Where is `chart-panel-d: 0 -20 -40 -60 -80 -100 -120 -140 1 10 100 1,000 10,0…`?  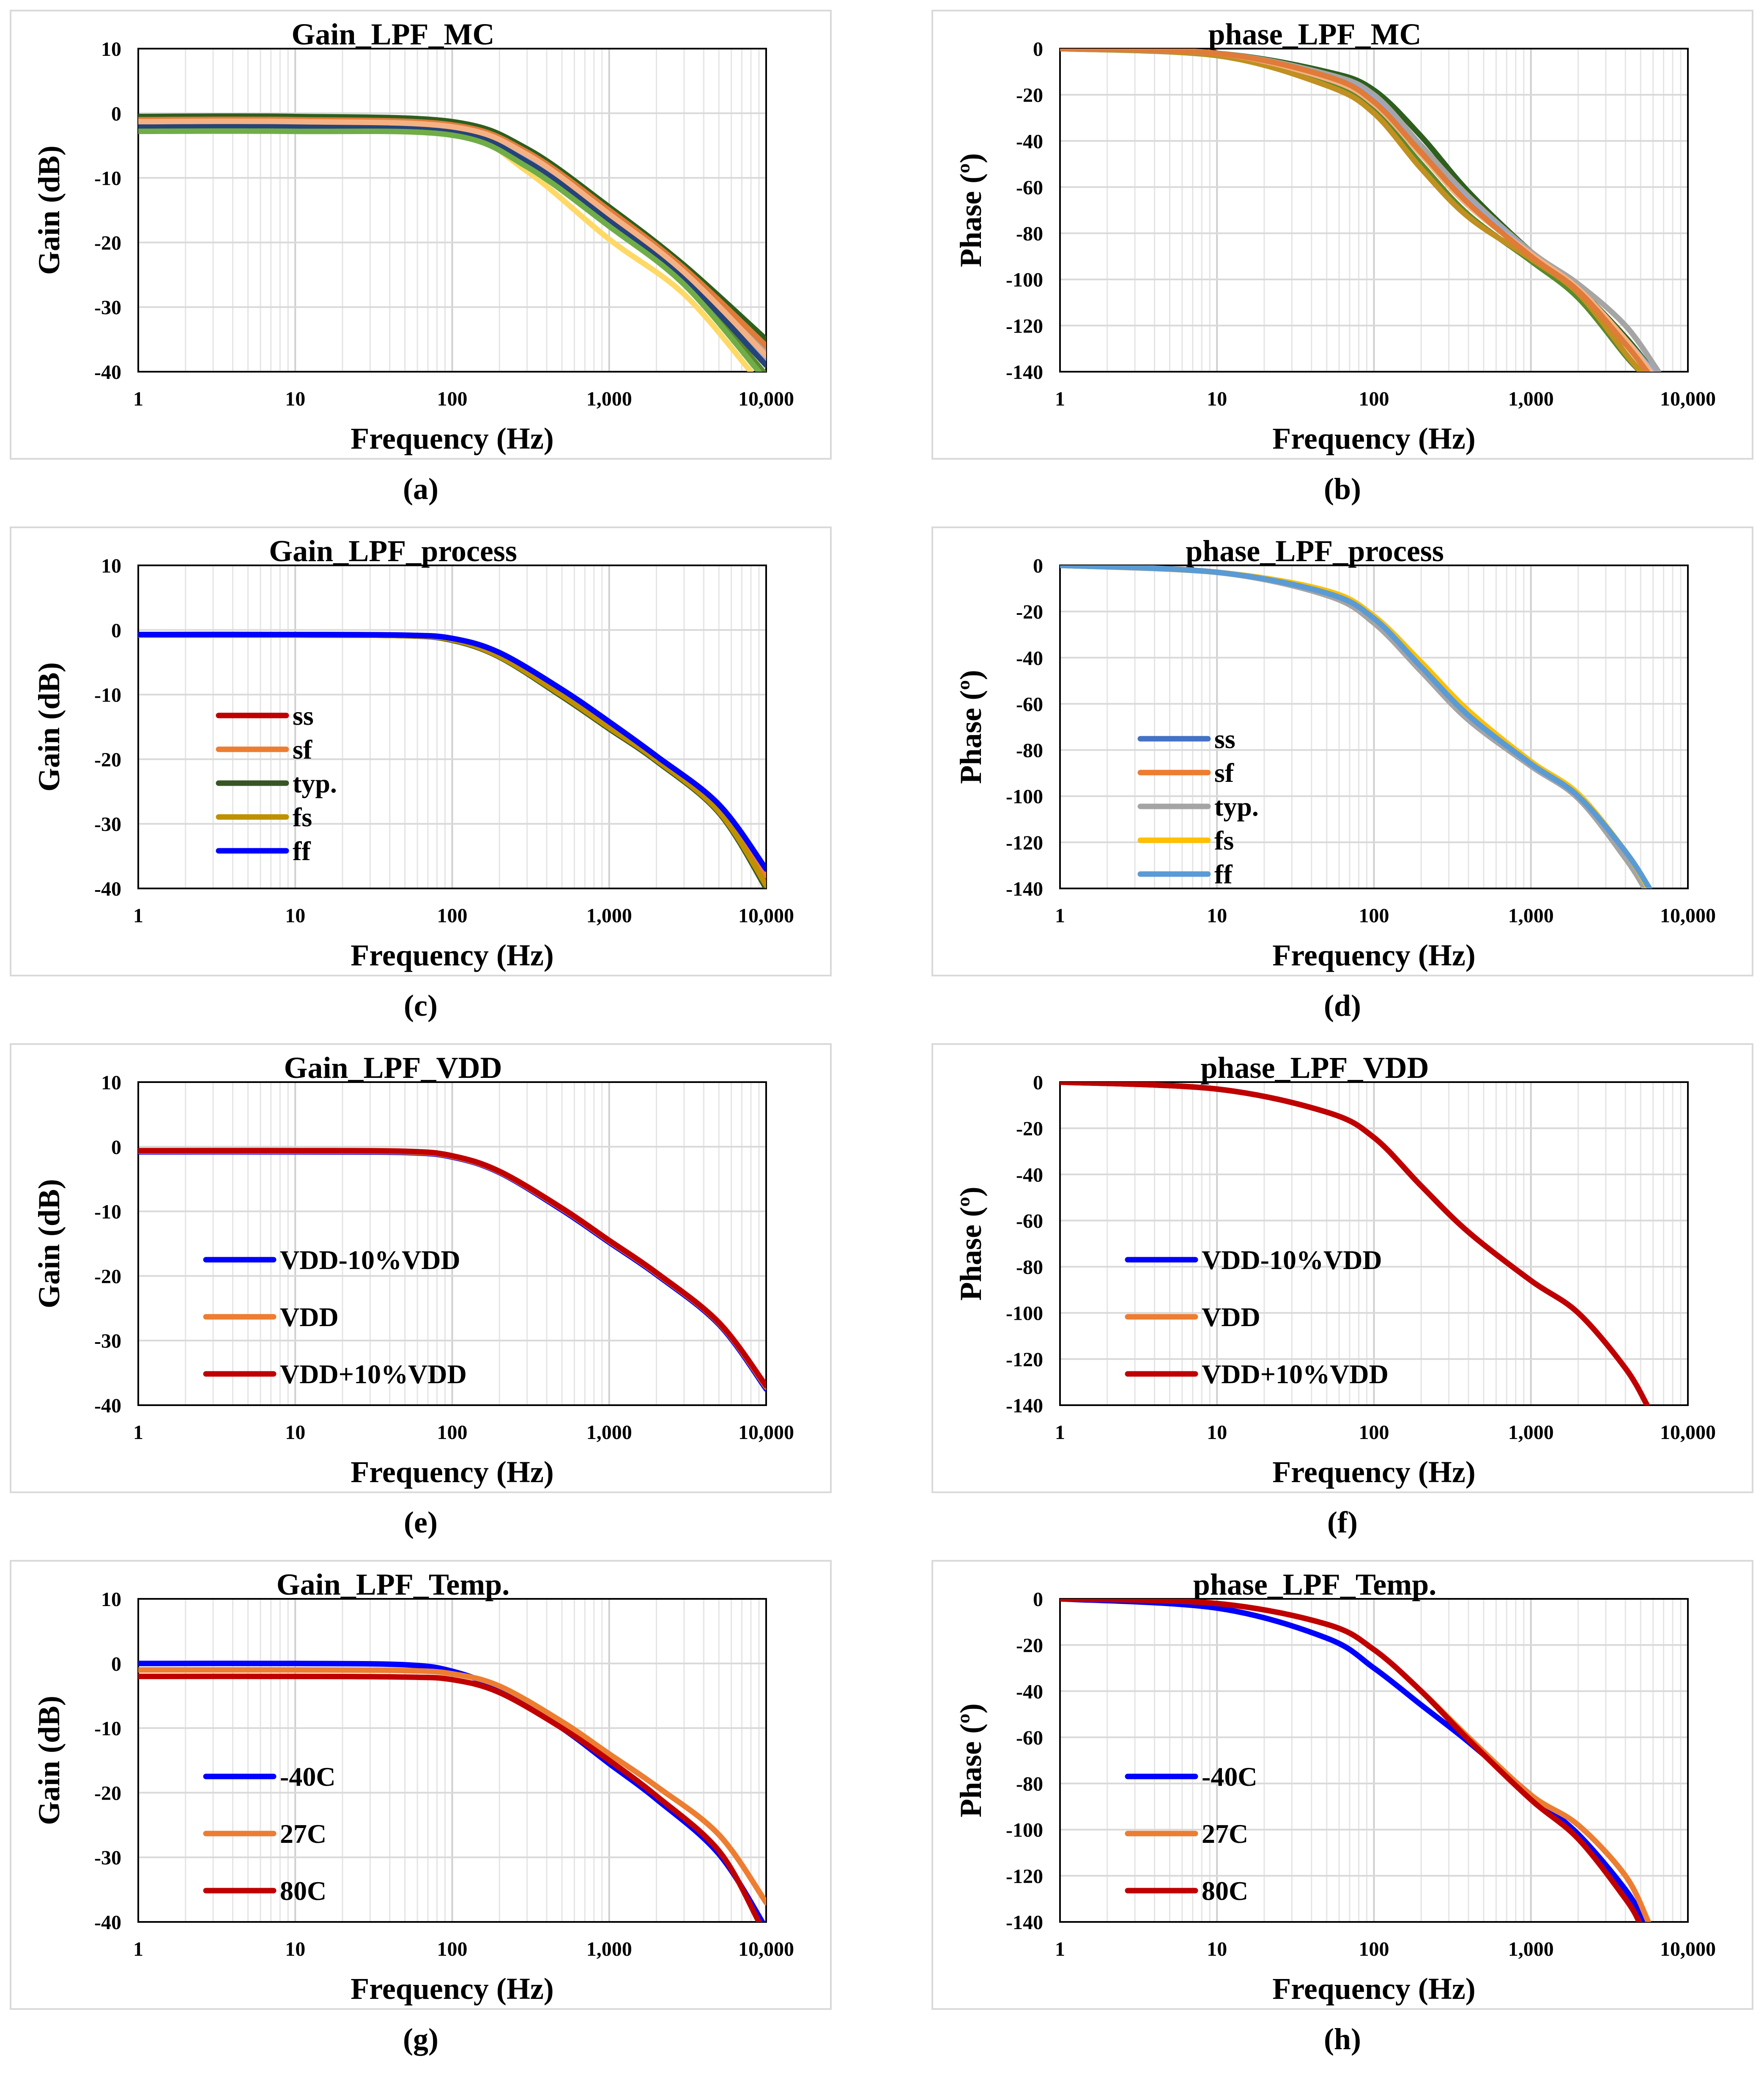 chart-panel-d: 0 -20 -40 -60 -80 -100 -120 -140 1 10 100 1,000 10,0… is located at coordinates (1342, 751).